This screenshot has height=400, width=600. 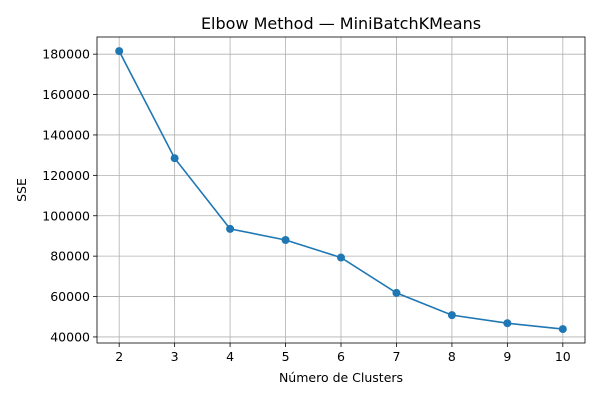 I want to click on chart-title: Elbow Method — MiniBatchKMeans, so click(x=341, y=23).